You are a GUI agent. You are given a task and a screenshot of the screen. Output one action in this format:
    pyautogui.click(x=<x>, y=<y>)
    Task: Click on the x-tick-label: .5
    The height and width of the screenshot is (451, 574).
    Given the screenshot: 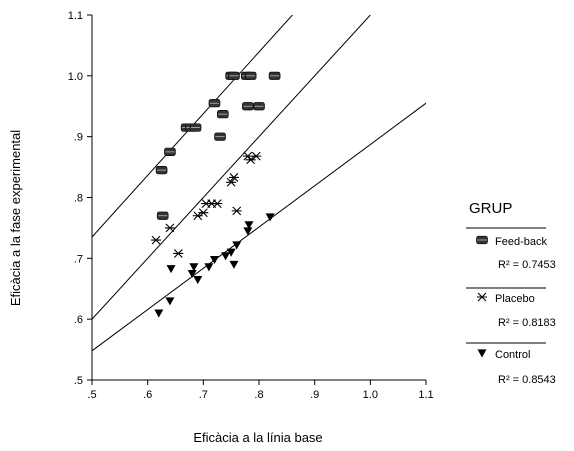 What is the action you would take?
    pyautogui.click(x=91, y=395)
    